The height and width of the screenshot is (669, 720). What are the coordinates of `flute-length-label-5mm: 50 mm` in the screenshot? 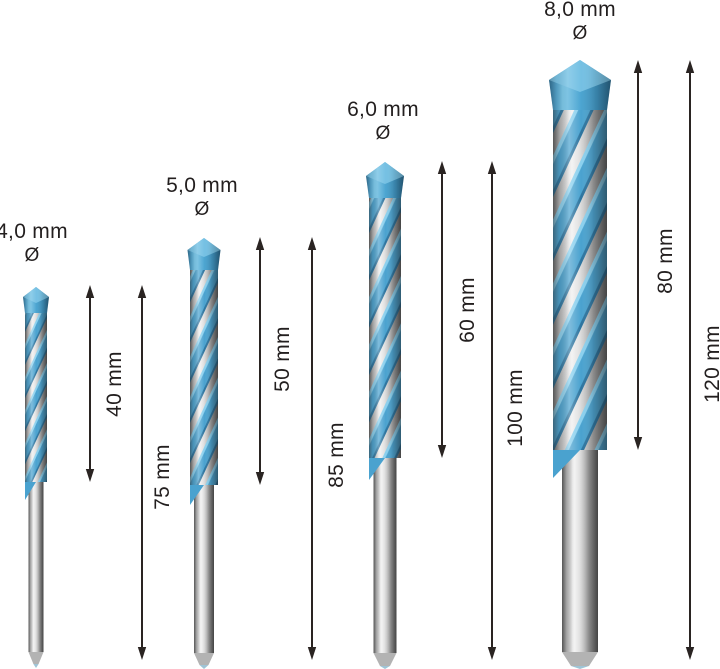 It's located at (282, 359).